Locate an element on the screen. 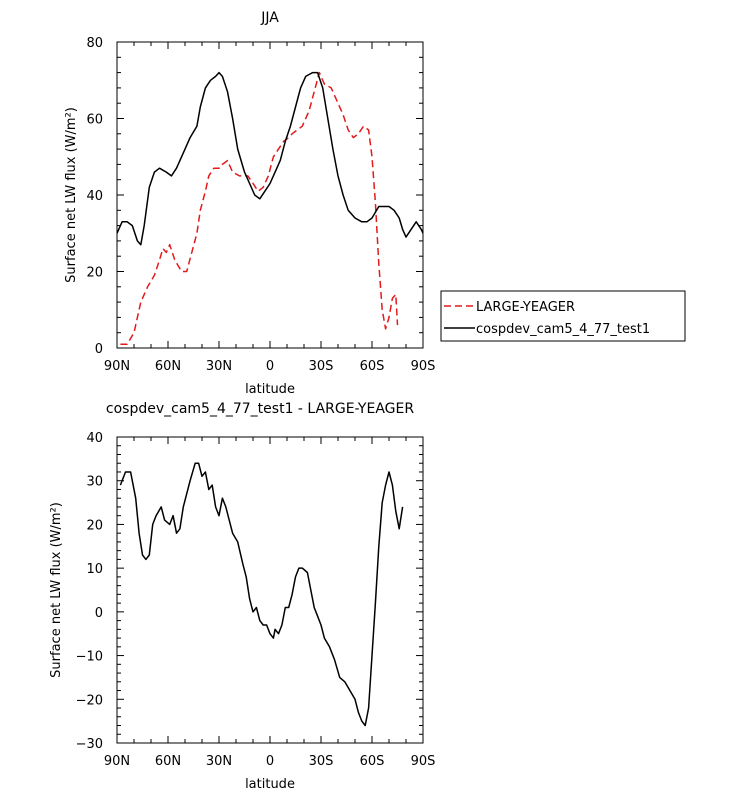  chart-title: cospdev_cam5_4_77_test1 - LARGE-YEAGER is located at coordinates (260, 409).